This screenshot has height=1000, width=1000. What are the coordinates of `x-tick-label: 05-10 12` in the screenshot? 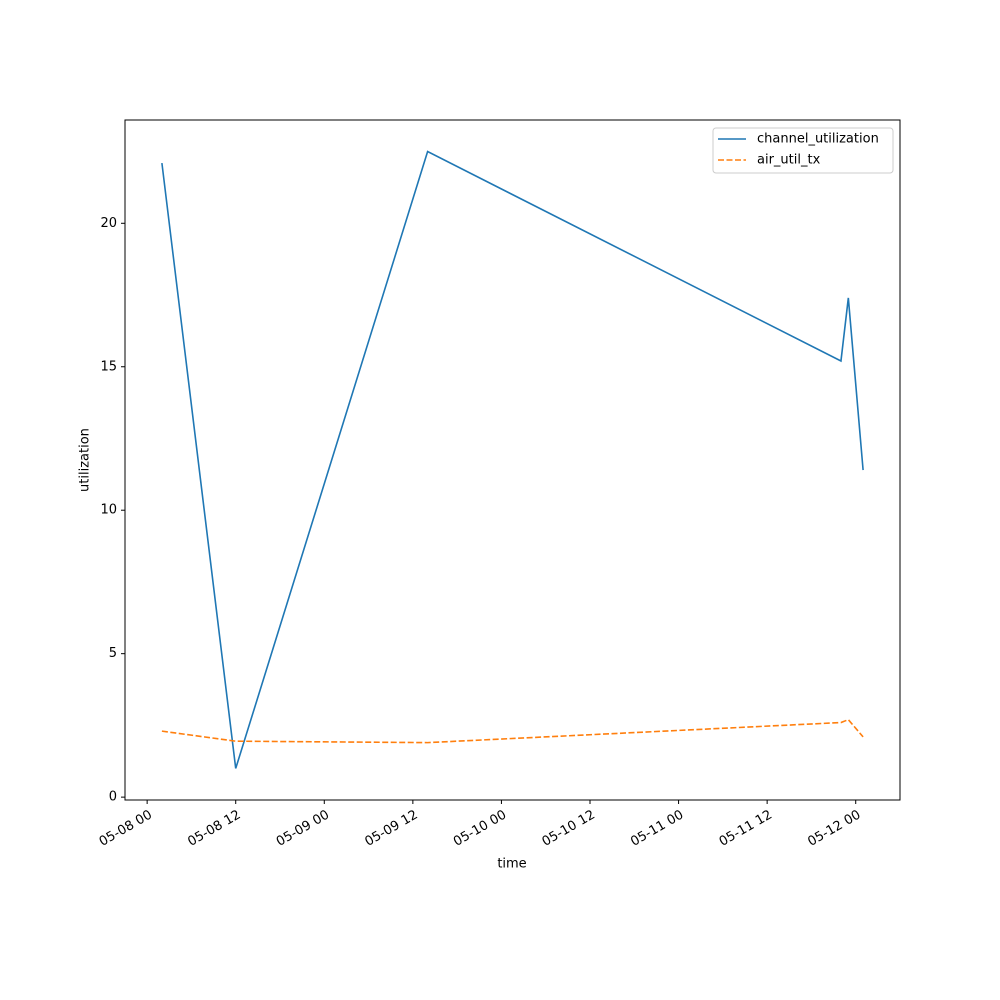 It's located at (569, 829).